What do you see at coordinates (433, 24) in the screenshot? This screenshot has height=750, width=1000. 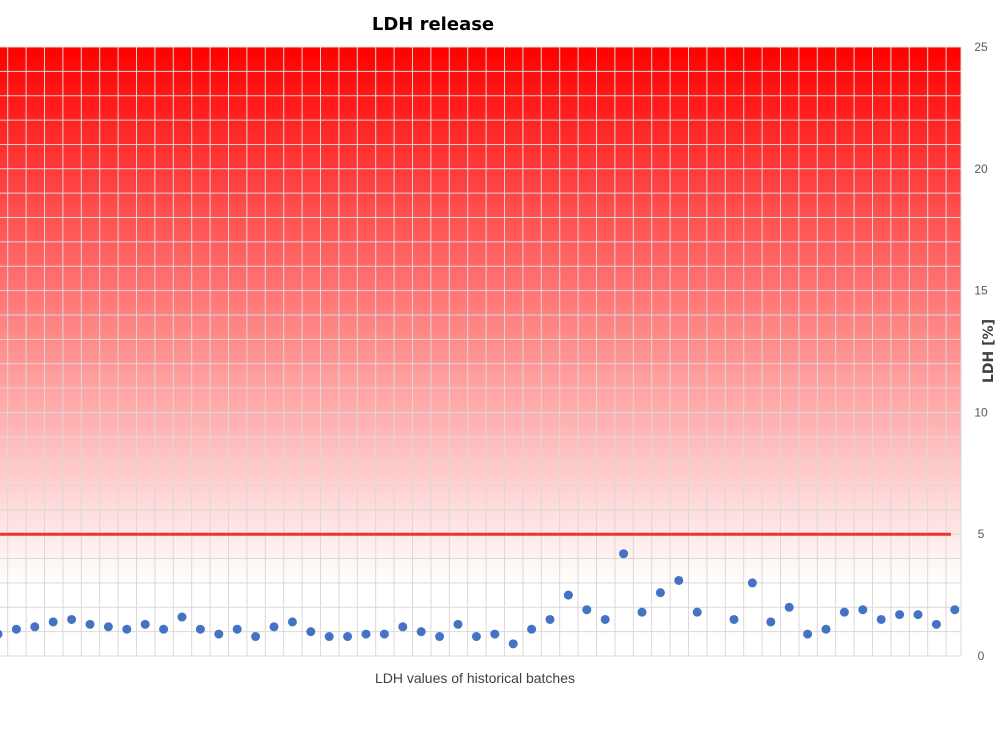 I see `chart-title: LDH release` at bounding box center [433, 24].